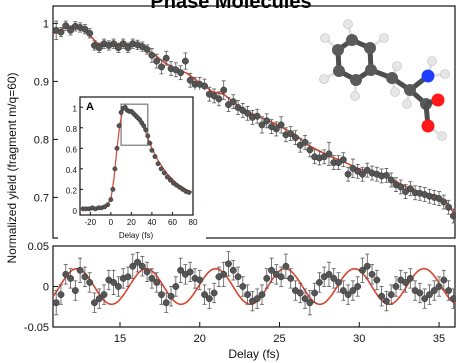 This screenshot has height=363, width=456. I want to click on x-tick-label: 35, so click(439, 339).